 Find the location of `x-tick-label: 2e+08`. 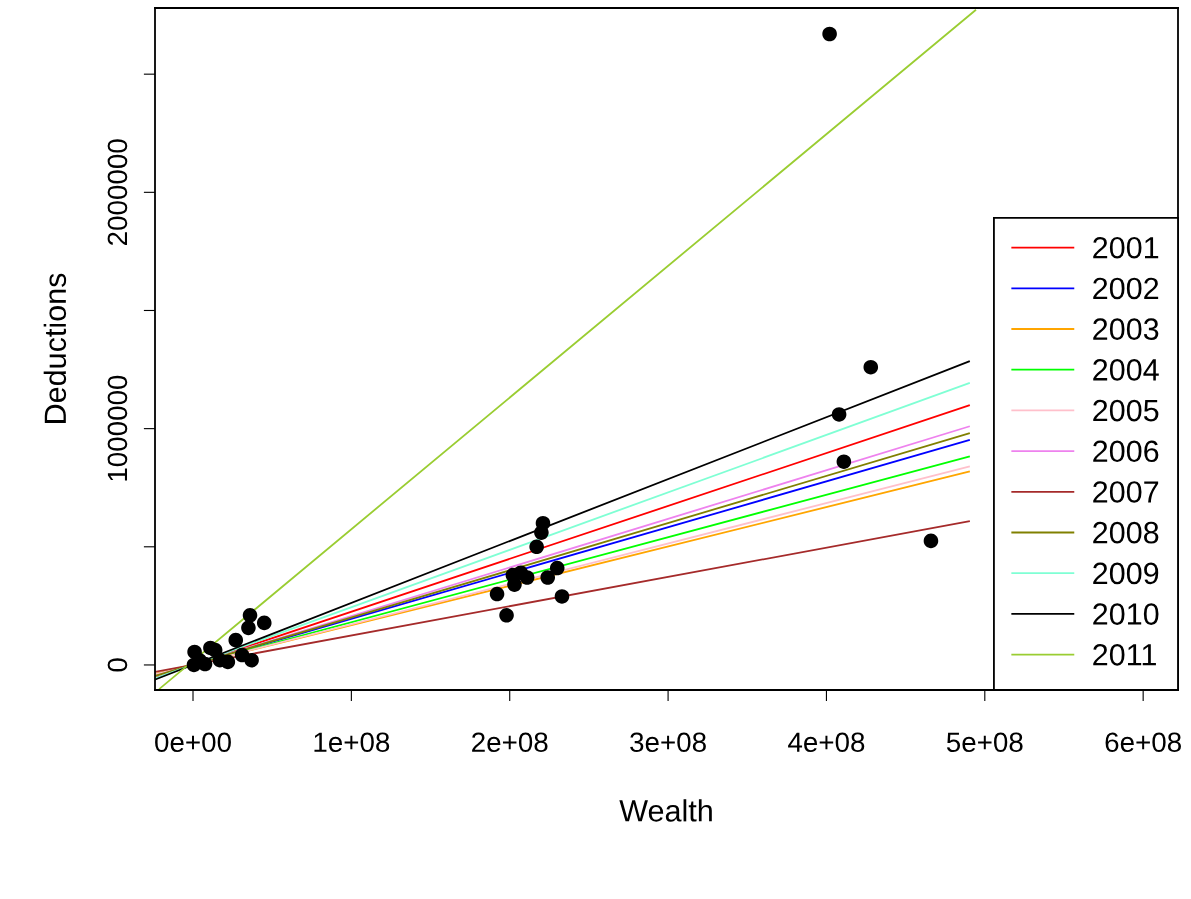

x-tick-label: 2e+08 is located at coordinates (510, 742).